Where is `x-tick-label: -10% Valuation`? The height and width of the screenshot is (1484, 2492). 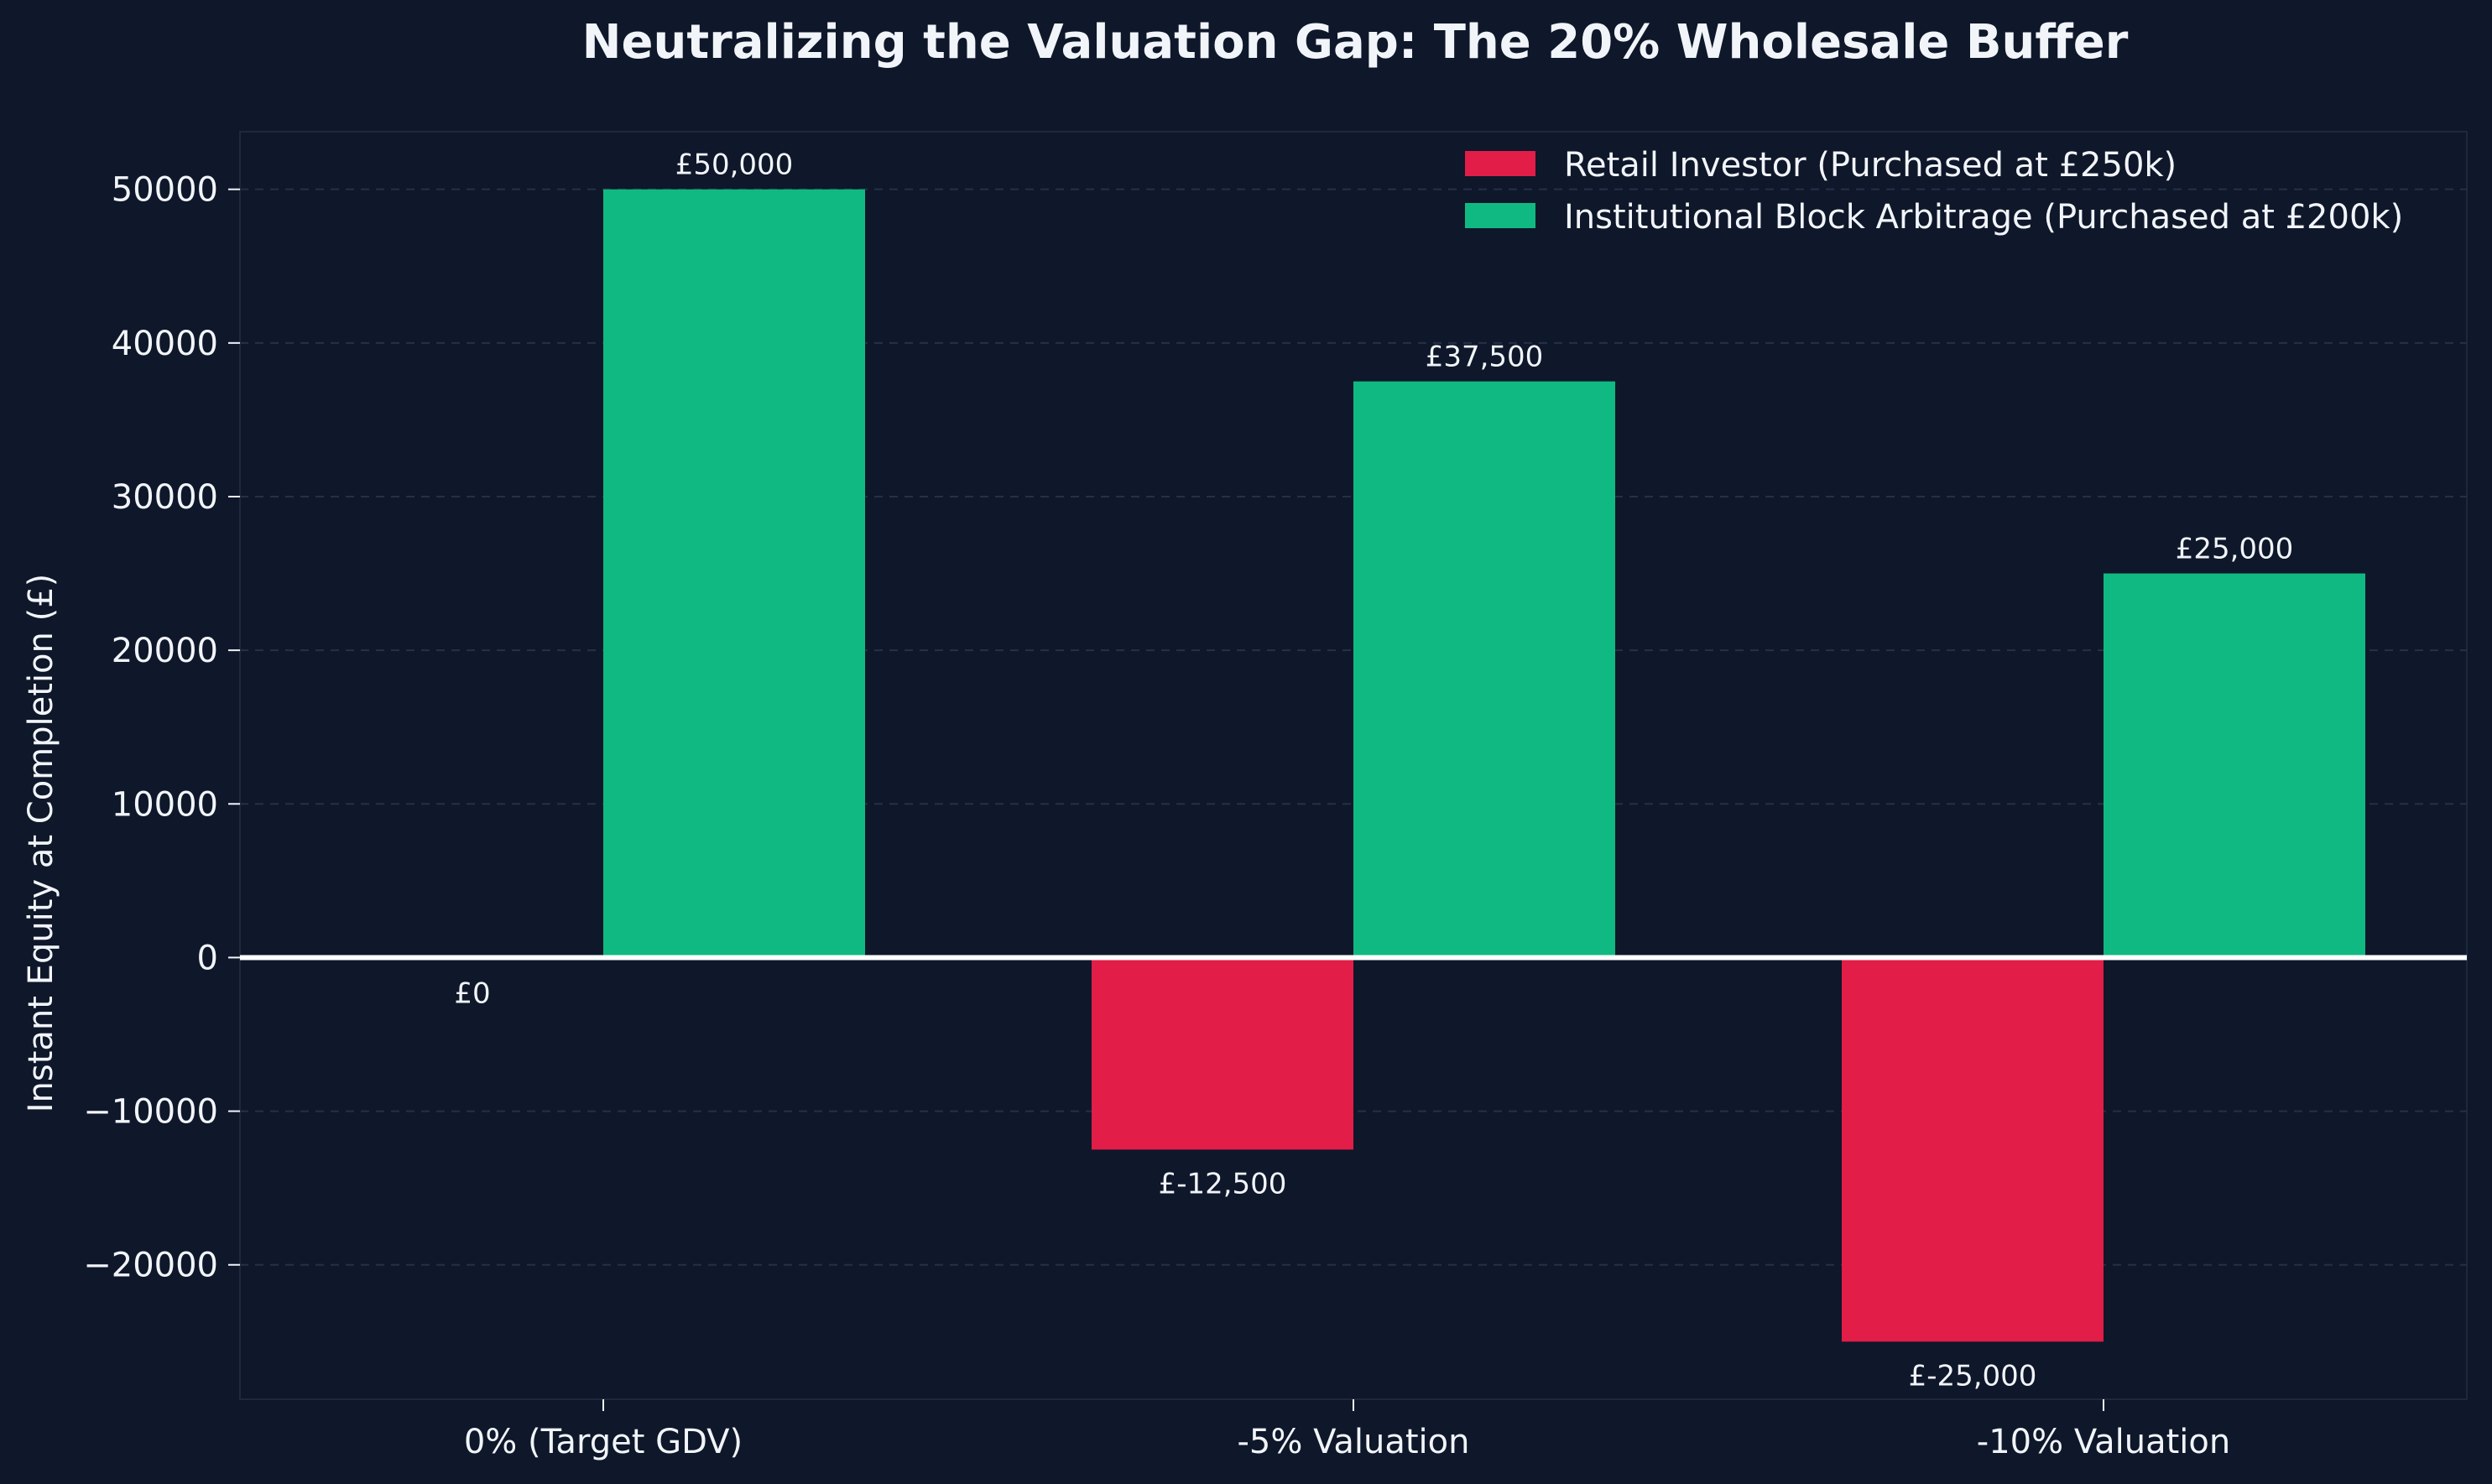
x-tick-label: -10% Valuation is located at coordinates (2103, 1442).